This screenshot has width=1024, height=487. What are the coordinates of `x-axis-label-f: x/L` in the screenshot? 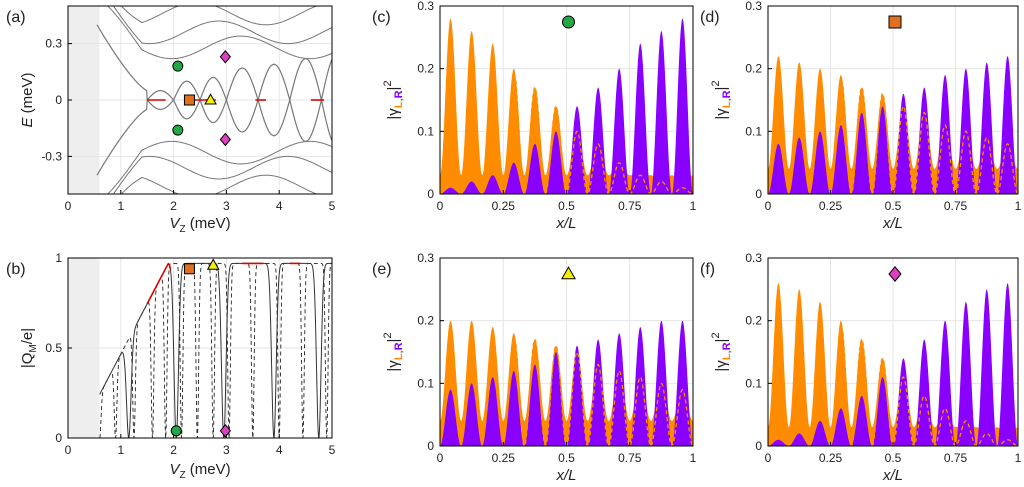 It's located at (892, 475).